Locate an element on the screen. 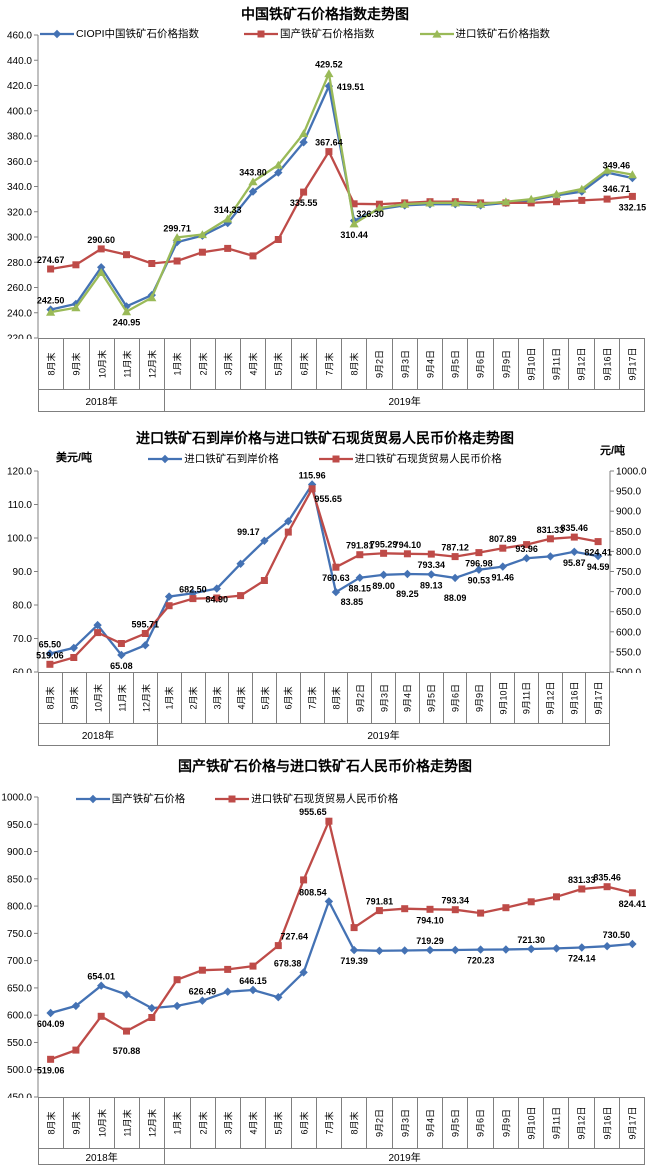  svg-text: 750.0 is located at coordinates (19, 934).